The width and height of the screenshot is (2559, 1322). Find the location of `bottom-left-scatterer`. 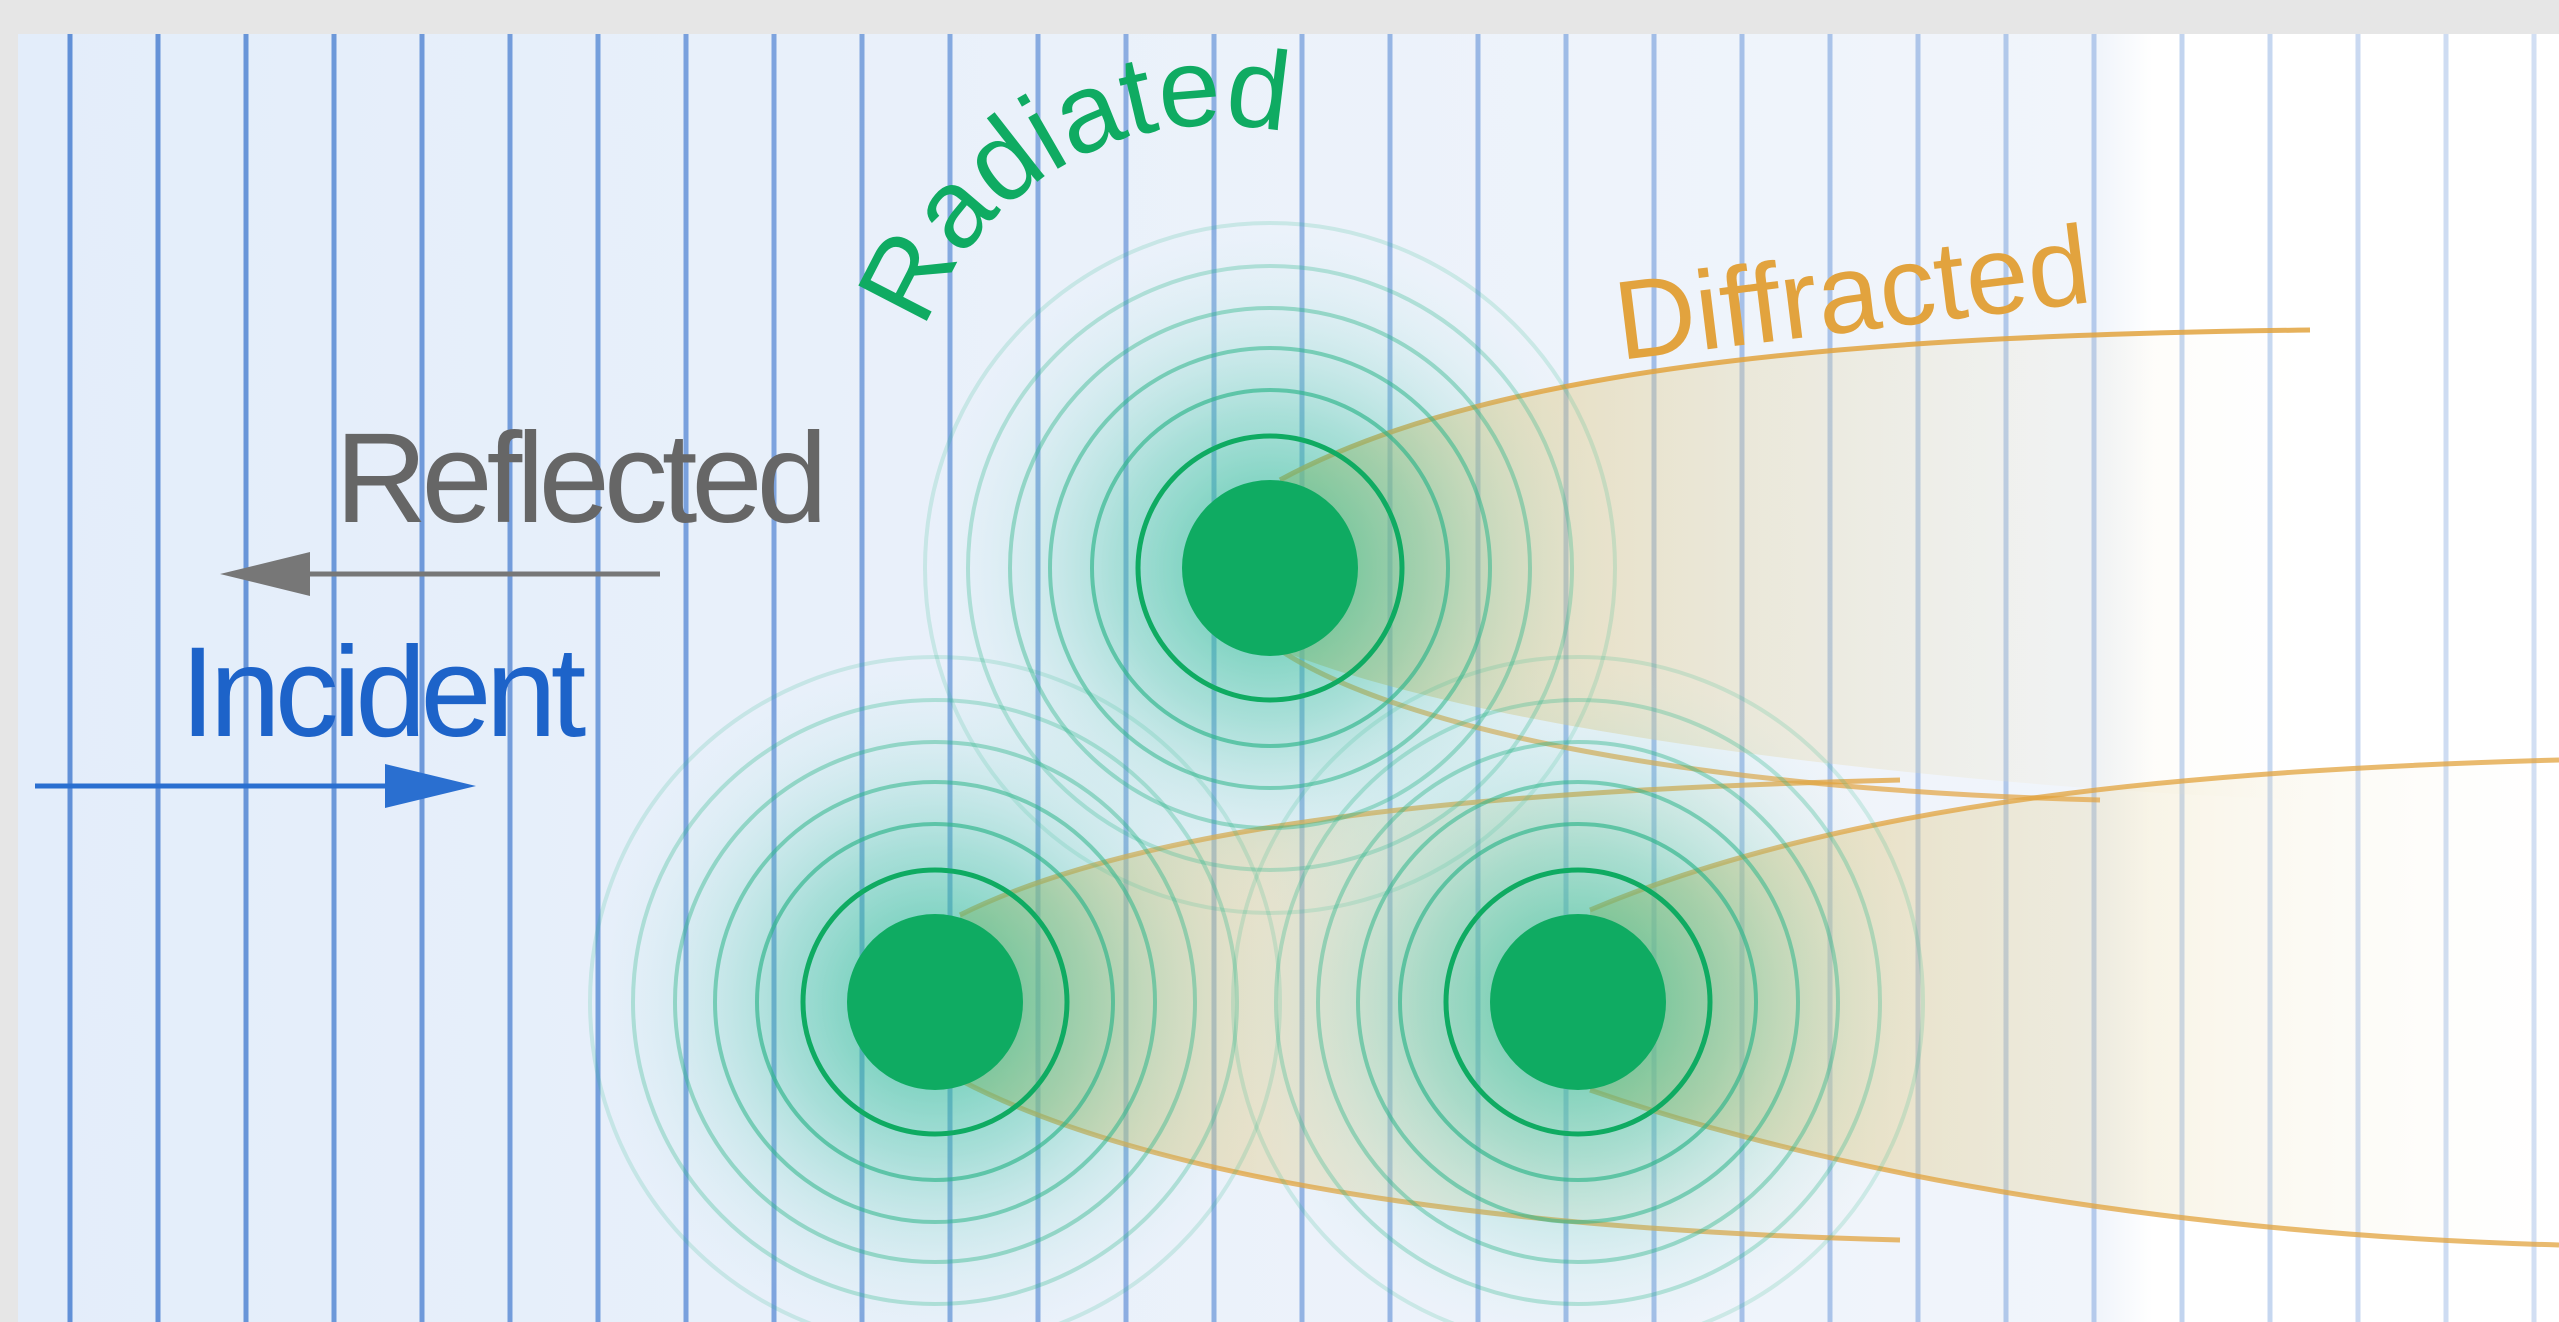

bottom-left-scatterer is located at coordinates (935, 988).